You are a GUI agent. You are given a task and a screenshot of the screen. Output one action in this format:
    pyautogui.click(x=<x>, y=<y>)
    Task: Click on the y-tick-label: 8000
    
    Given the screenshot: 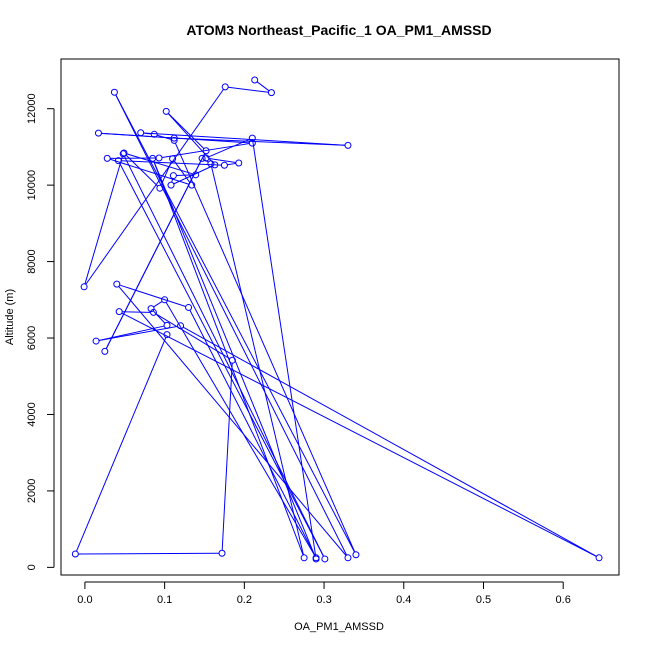 What is the action you would take?
    pyautogui.click(x=32, y=261)
    